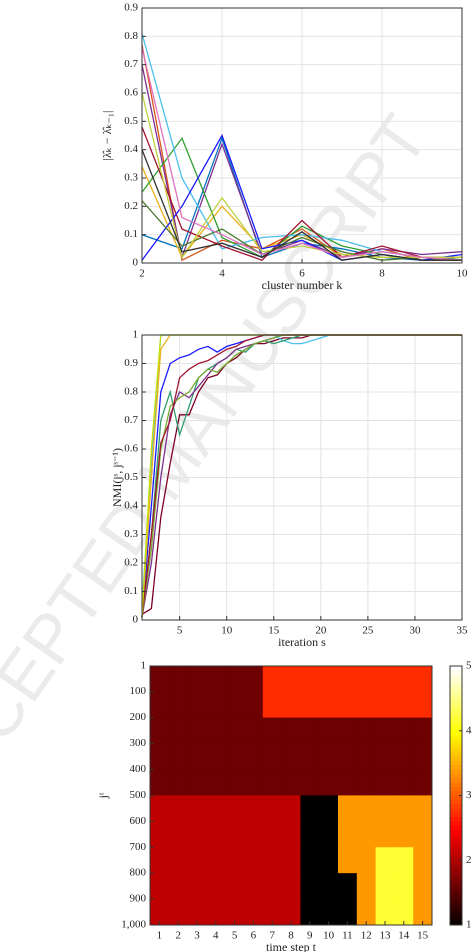 This screenshot has height=952, width=474. Describe the element at coordinates (138, 691) in the screenshot. I see `y-tick-label: 100` at that location.